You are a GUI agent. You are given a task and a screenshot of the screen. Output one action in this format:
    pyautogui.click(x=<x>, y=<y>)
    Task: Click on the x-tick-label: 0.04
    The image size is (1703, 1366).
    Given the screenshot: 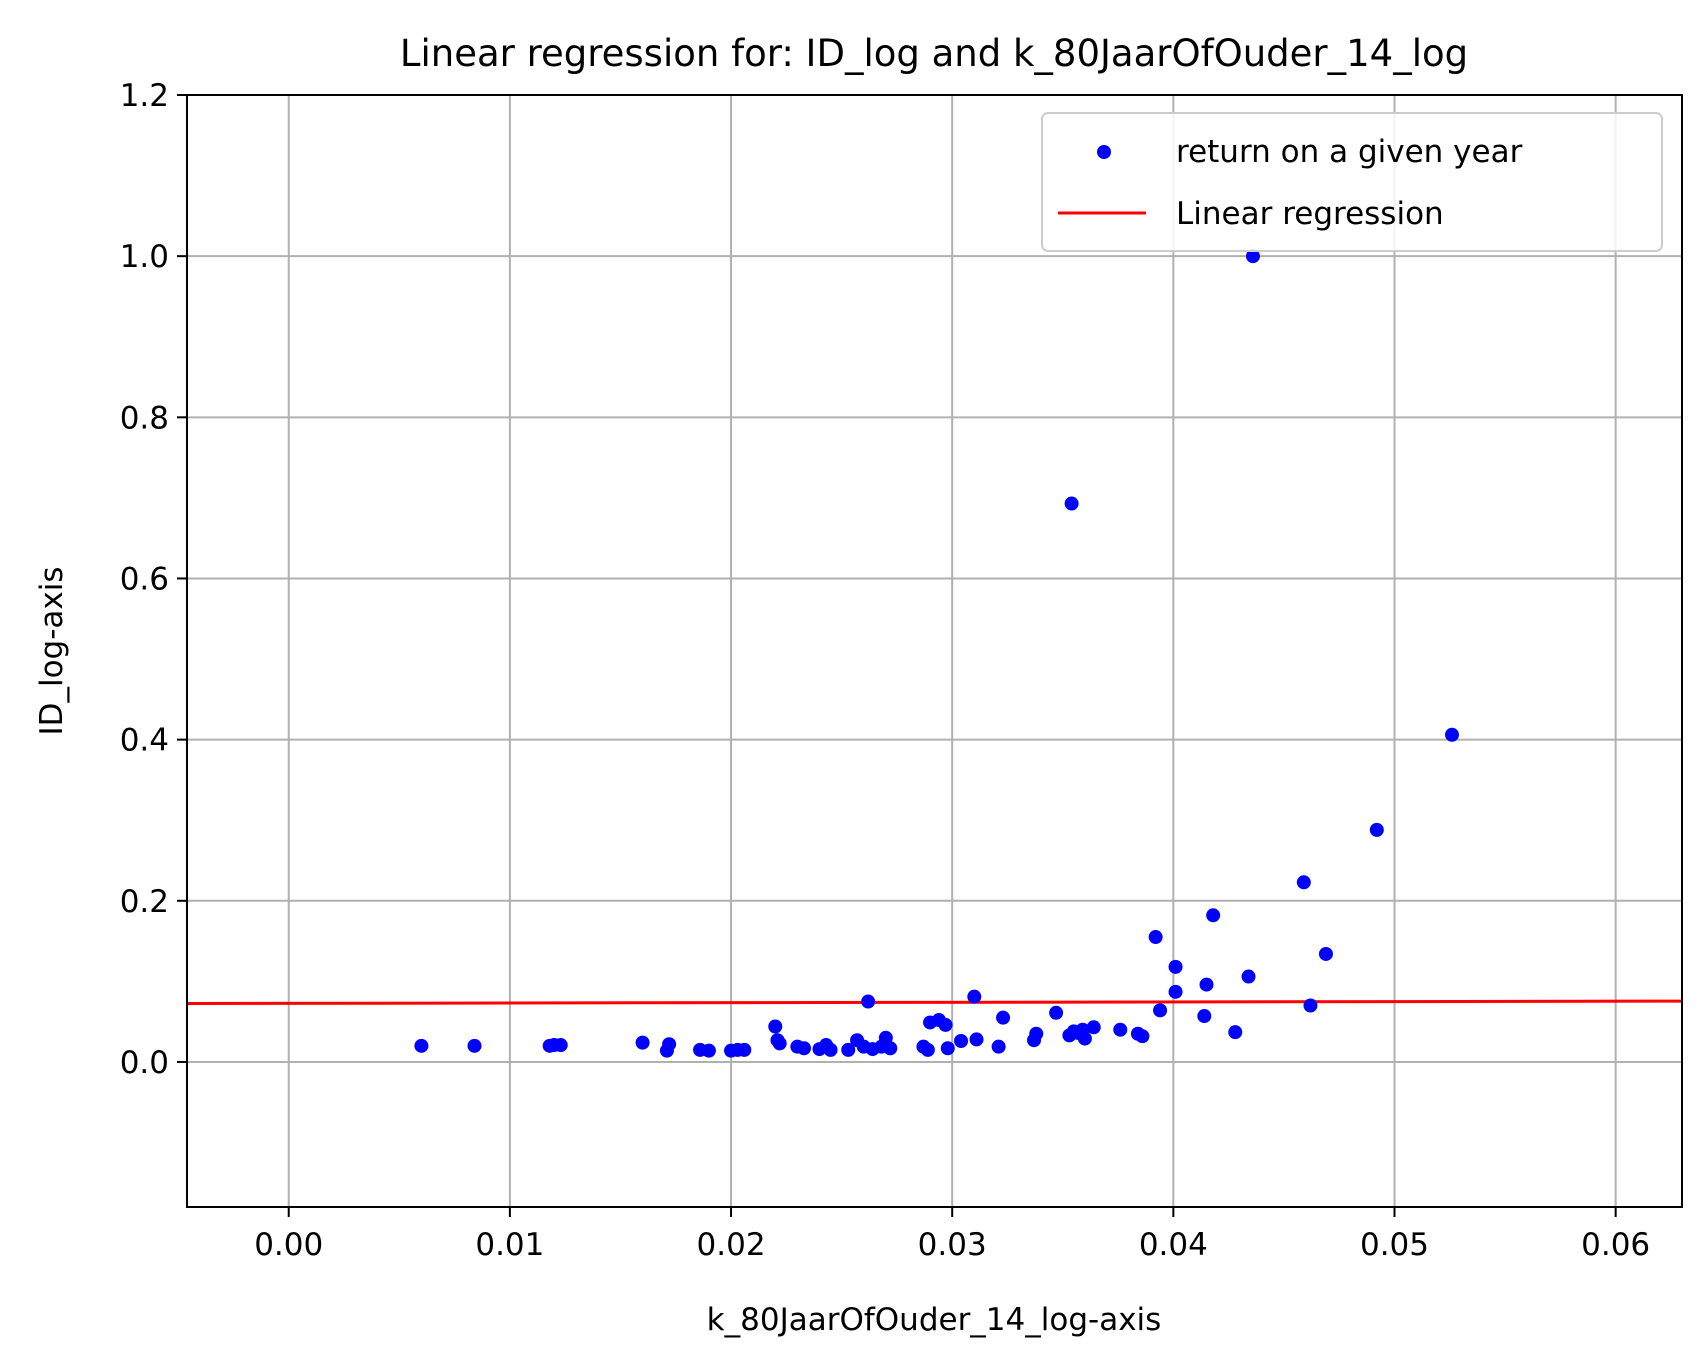 What is the action you would take?
    pyautogui.click(x=1173, y=1245)
    